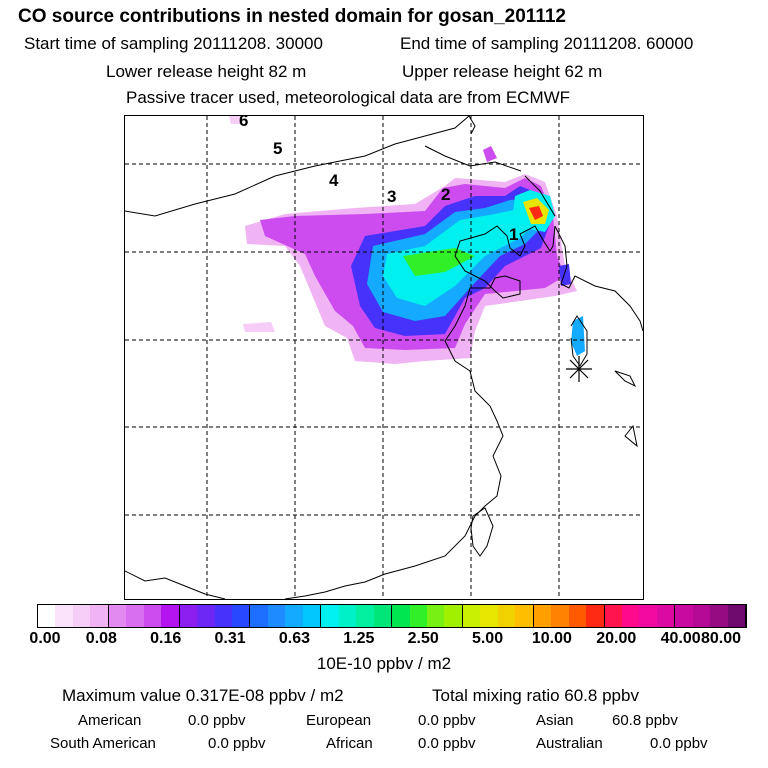 The image size is (768, 768). Describe the element at coordinates (294, 638) in the screenshot. I see `colorbar-tick-label: 0.63` at that location.